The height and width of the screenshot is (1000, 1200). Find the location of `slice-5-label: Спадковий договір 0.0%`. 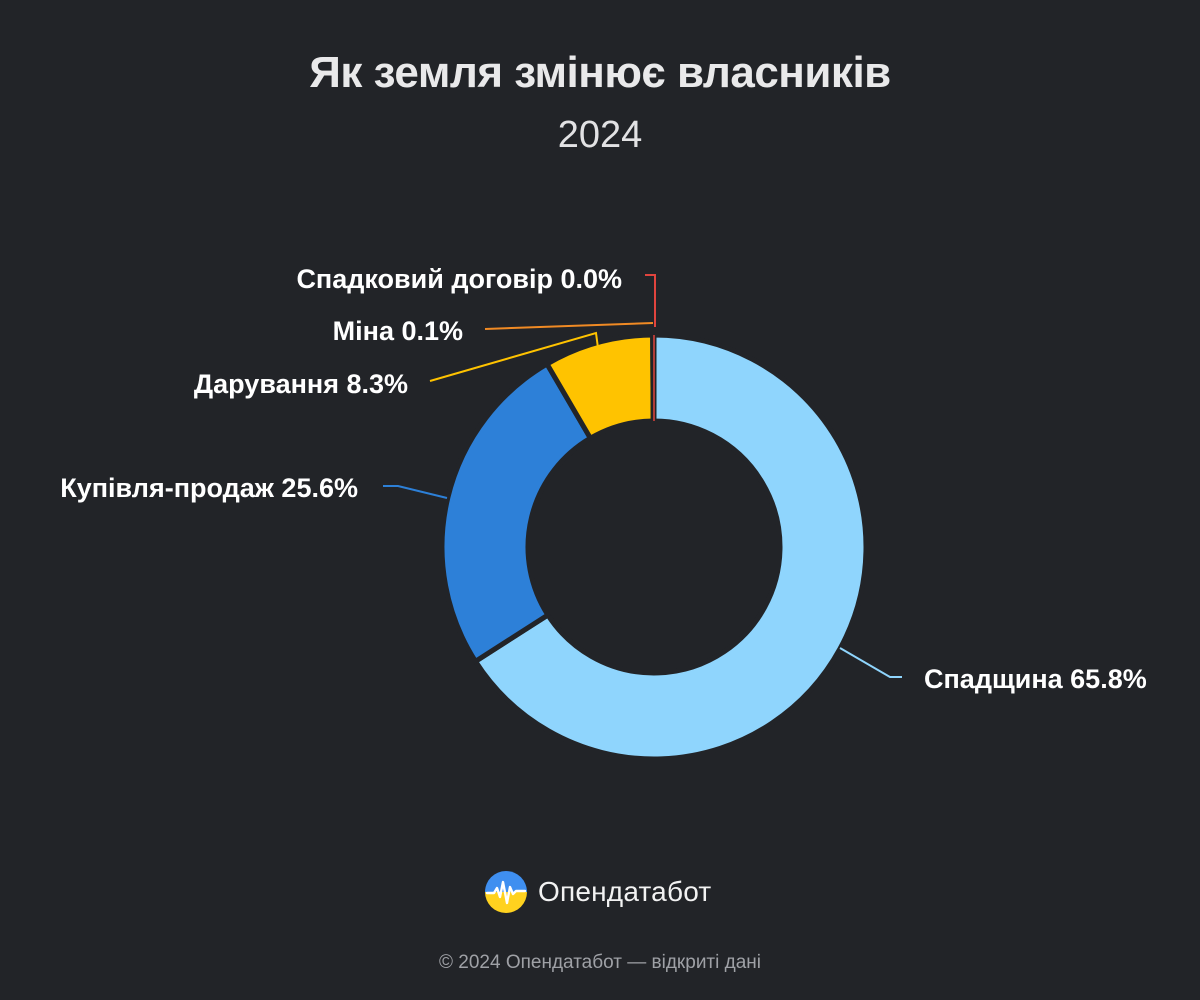

slice-5-label: Спадковий договір 0.0% is located at coordinates (459, 279).